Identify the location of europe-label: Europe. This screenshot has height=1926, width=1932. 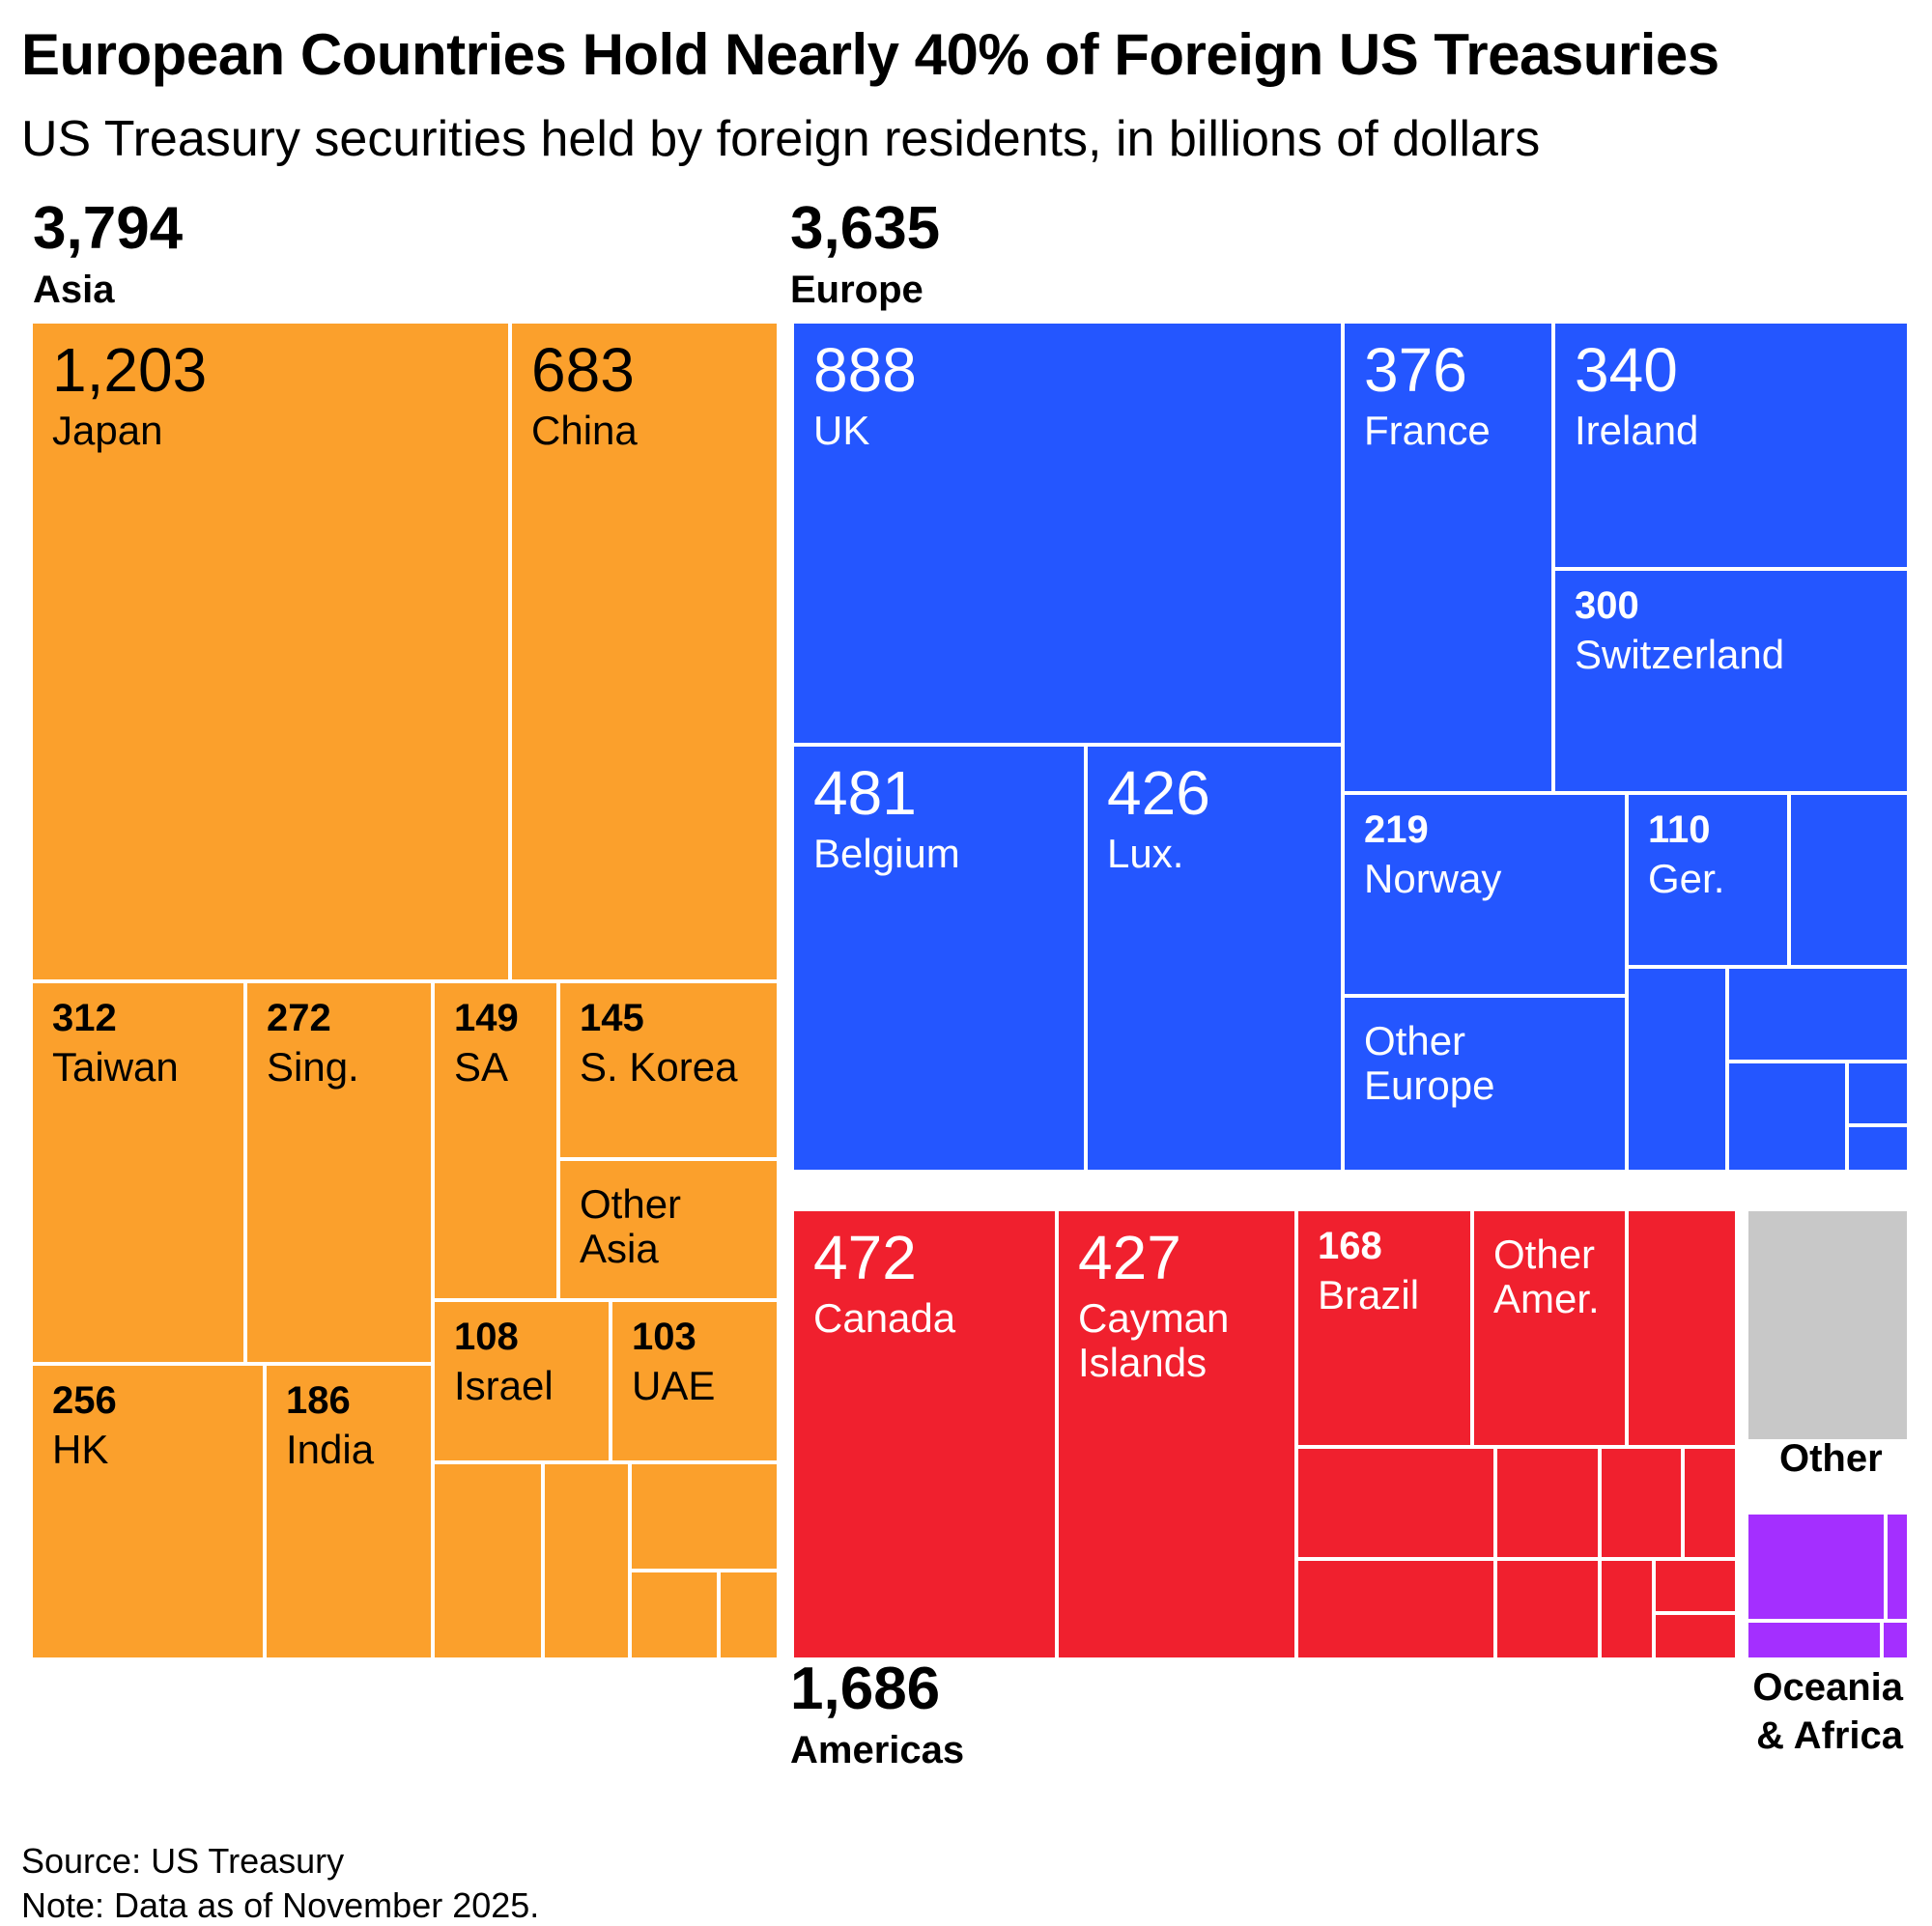
(856, 290).